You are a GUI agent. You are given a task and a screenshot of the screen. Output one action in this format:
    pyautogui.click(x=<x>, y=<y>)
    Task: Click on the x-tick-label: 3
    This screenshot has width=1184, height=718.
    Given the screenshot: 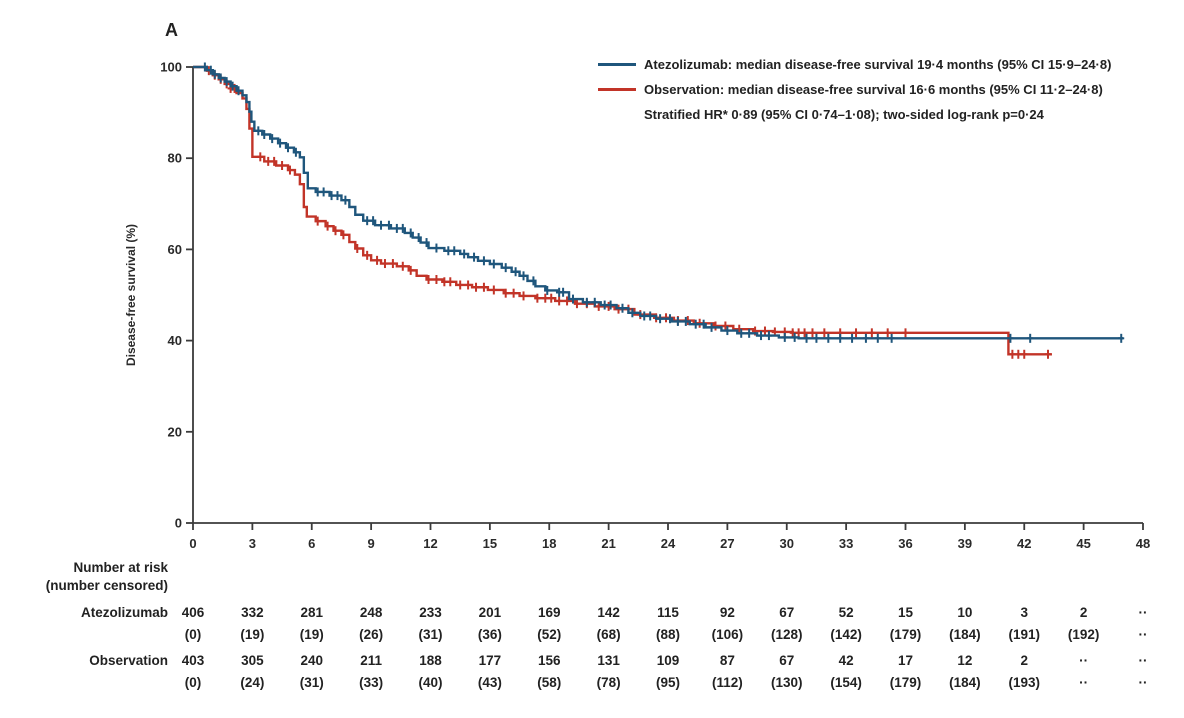 What is the action you would take?
    pyautogui.click(x=252, y=543)
    